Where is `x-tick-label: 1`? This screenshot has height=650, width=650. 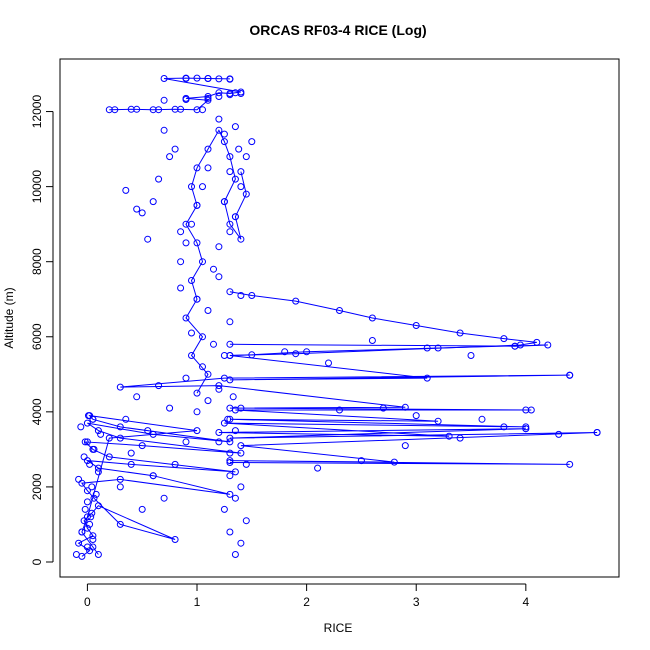 x-tick-label: 1 is located at coordinates (197, 602).